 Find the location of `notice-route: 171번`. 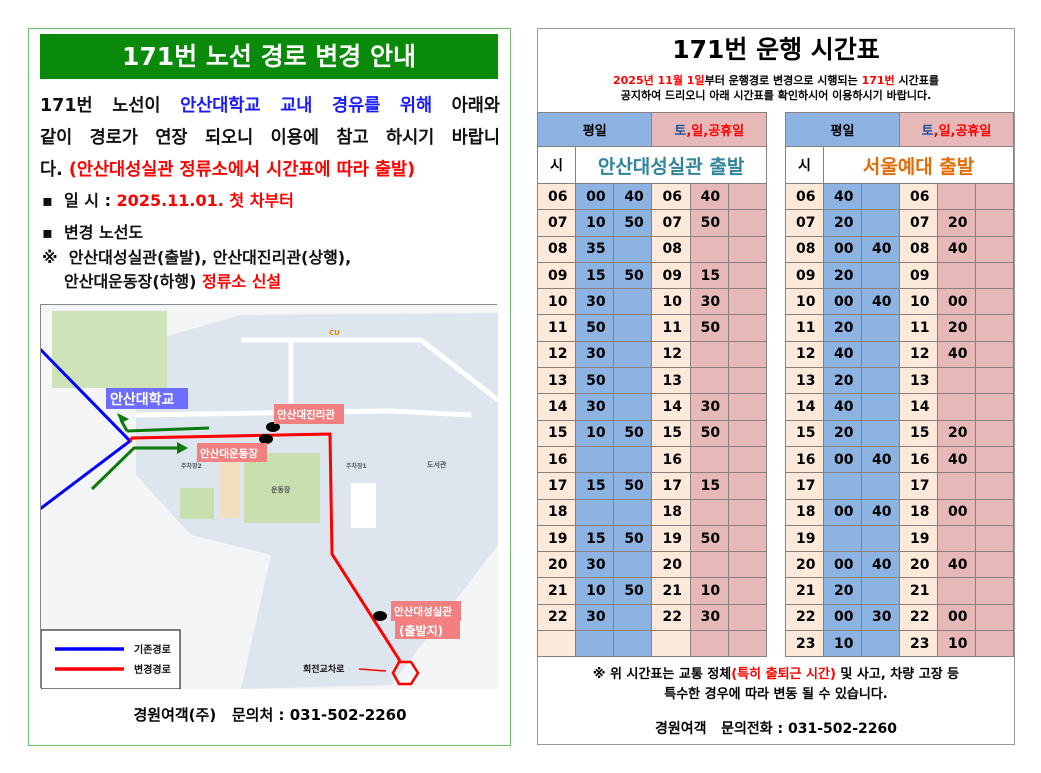

notice-route: 171번 is located at coordinates (878, 80).